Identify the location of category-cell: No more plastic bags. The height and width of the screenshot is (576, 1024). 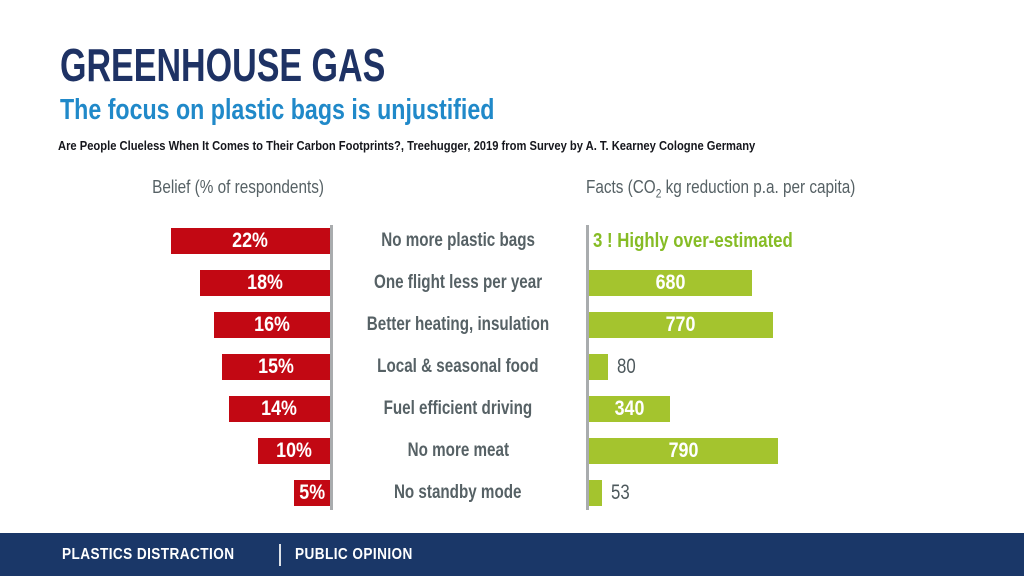
(458, 241).